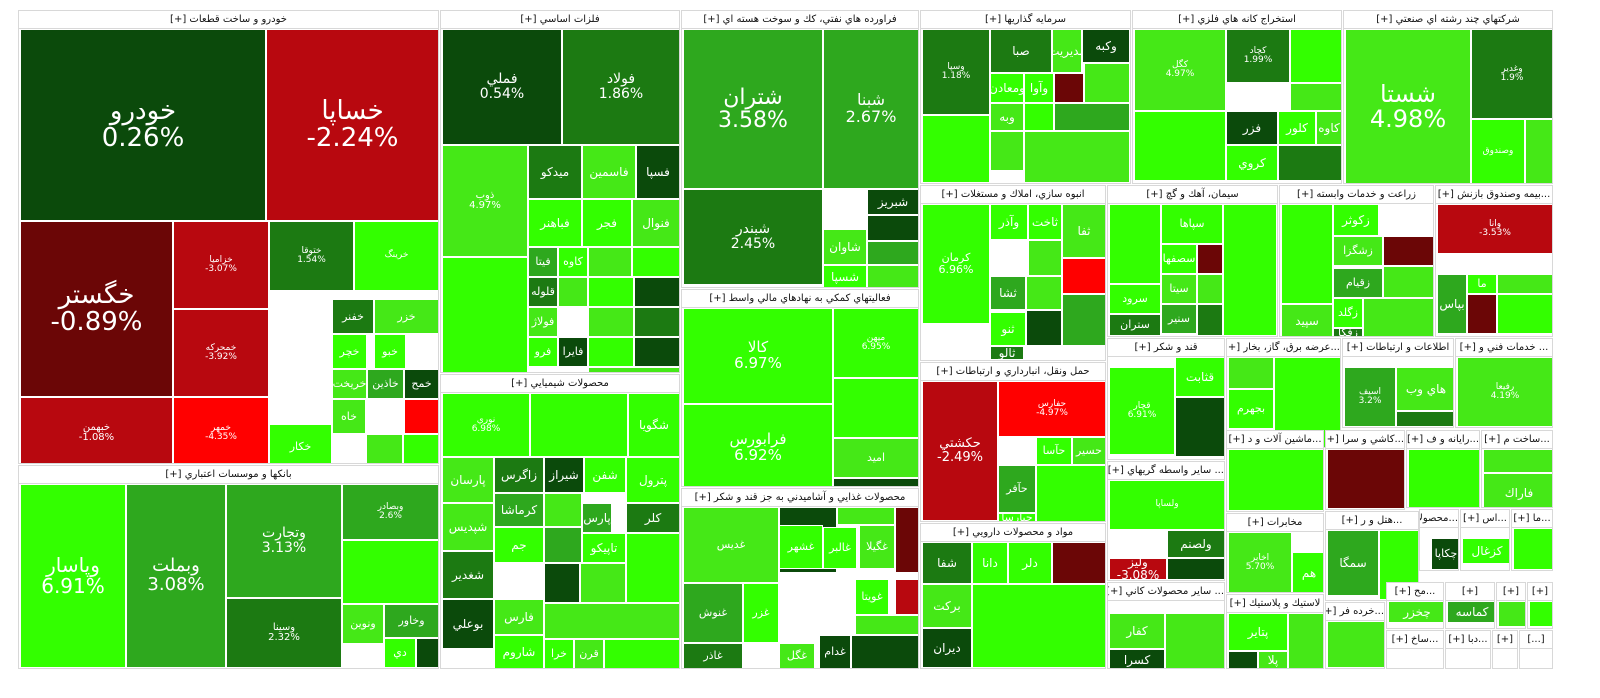  I want to click on sector-title: قند و شكر [+], so click(1166, 348).